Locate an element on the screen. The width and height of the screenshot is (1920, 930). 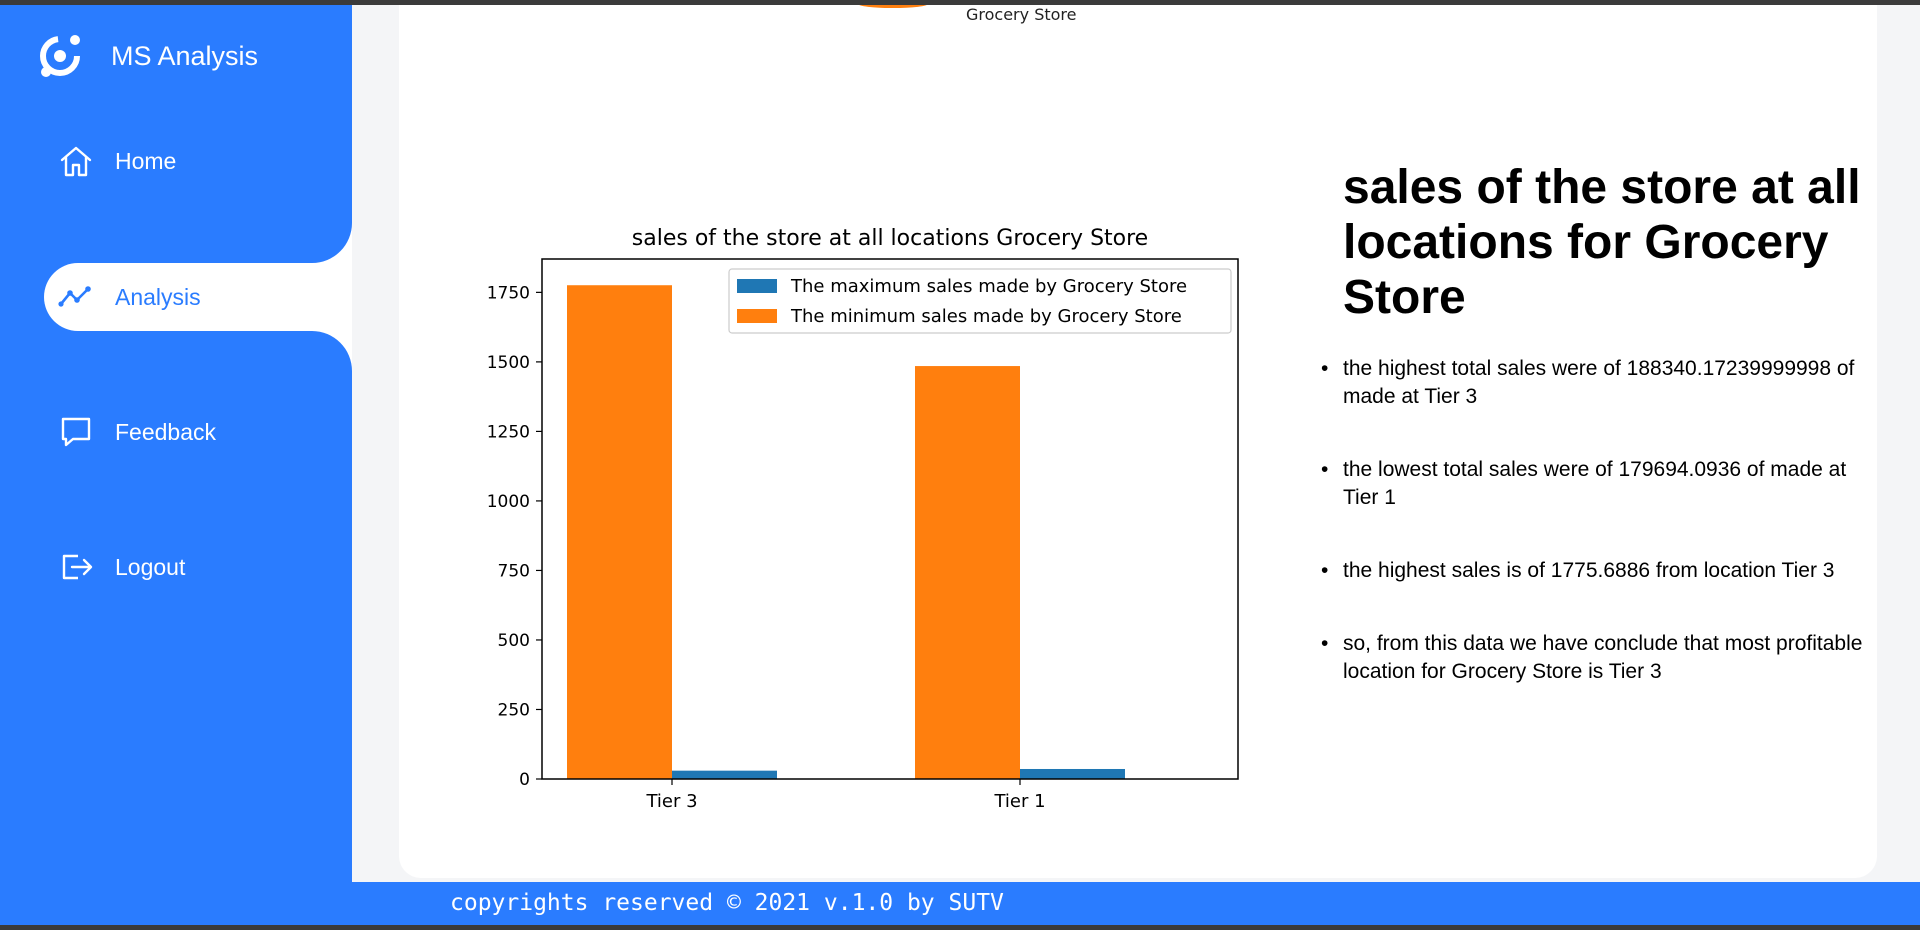
y-tick-label: 1500 is located at coordinates (508, 363).